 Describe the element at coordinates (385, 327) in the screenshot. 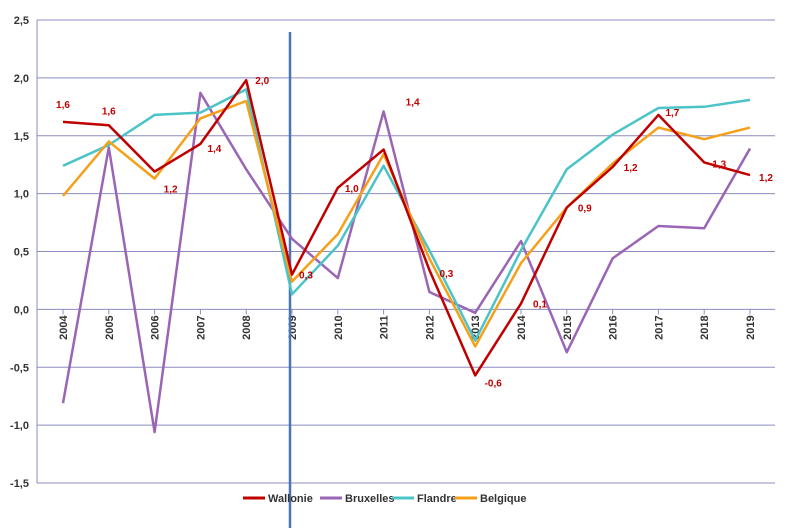

I see `x-tick-label: 2011` at that location.